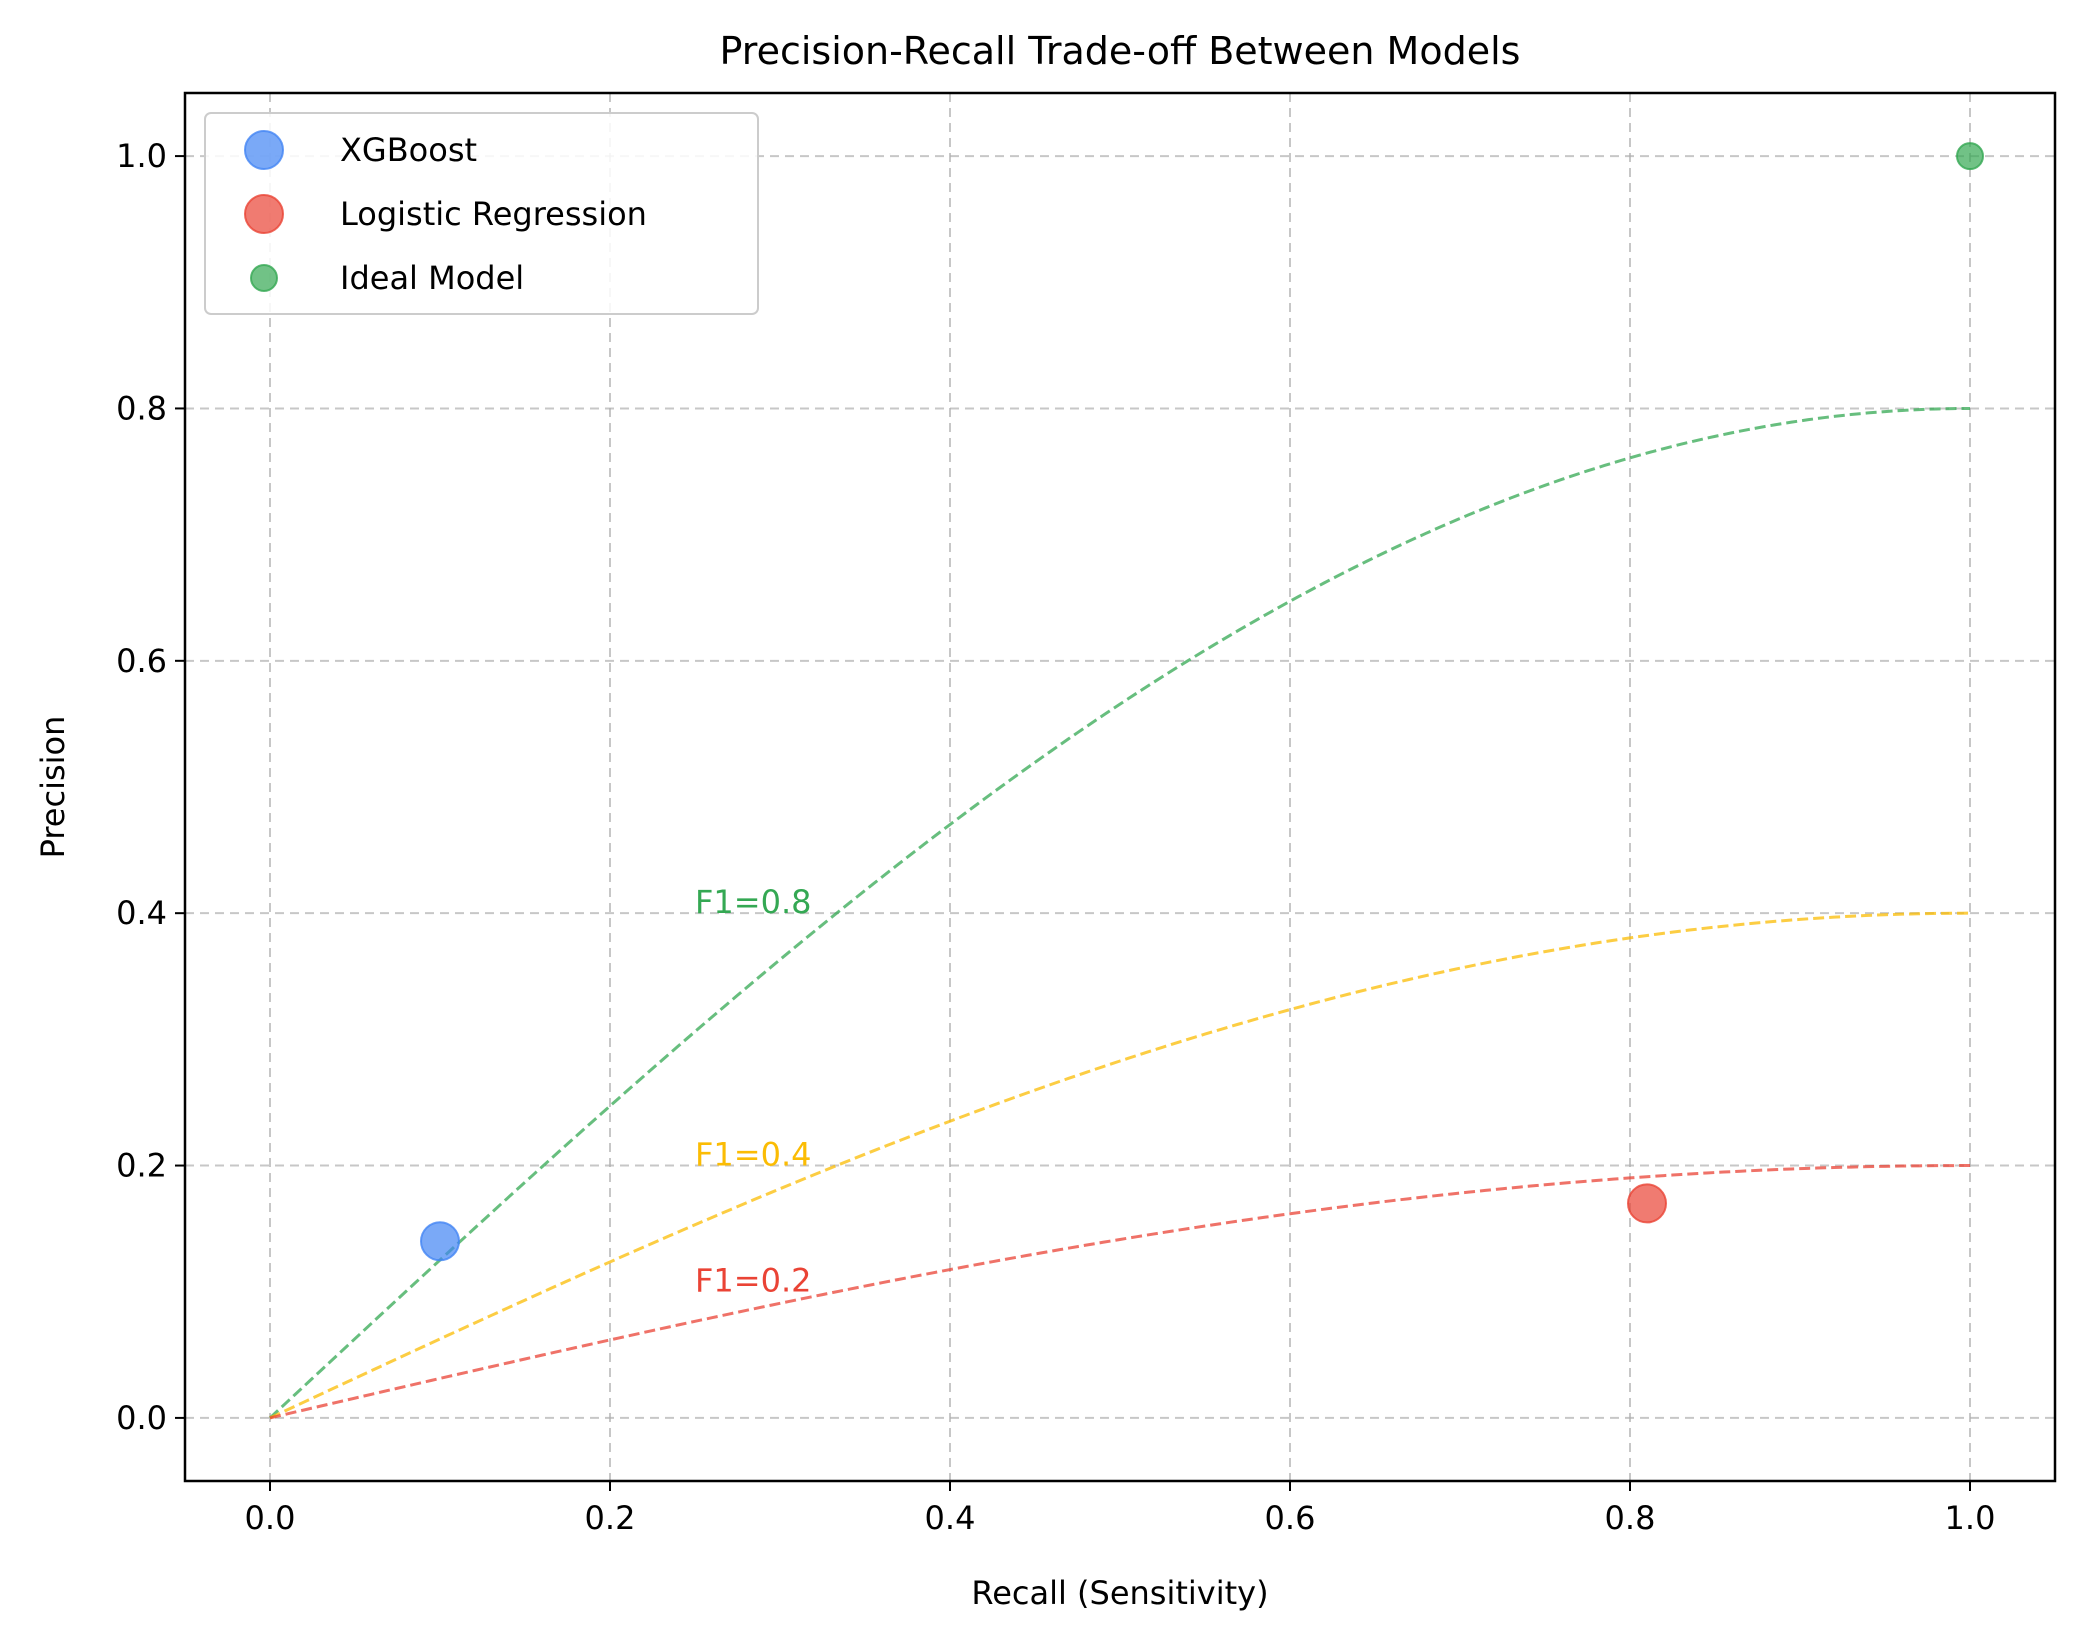 This screenshot has height=1638, width=2074. What do you see at coordinates (141, 661) in the screenshot?
I see `y-tick-label: 0.6` at bounding box center [141, 661].